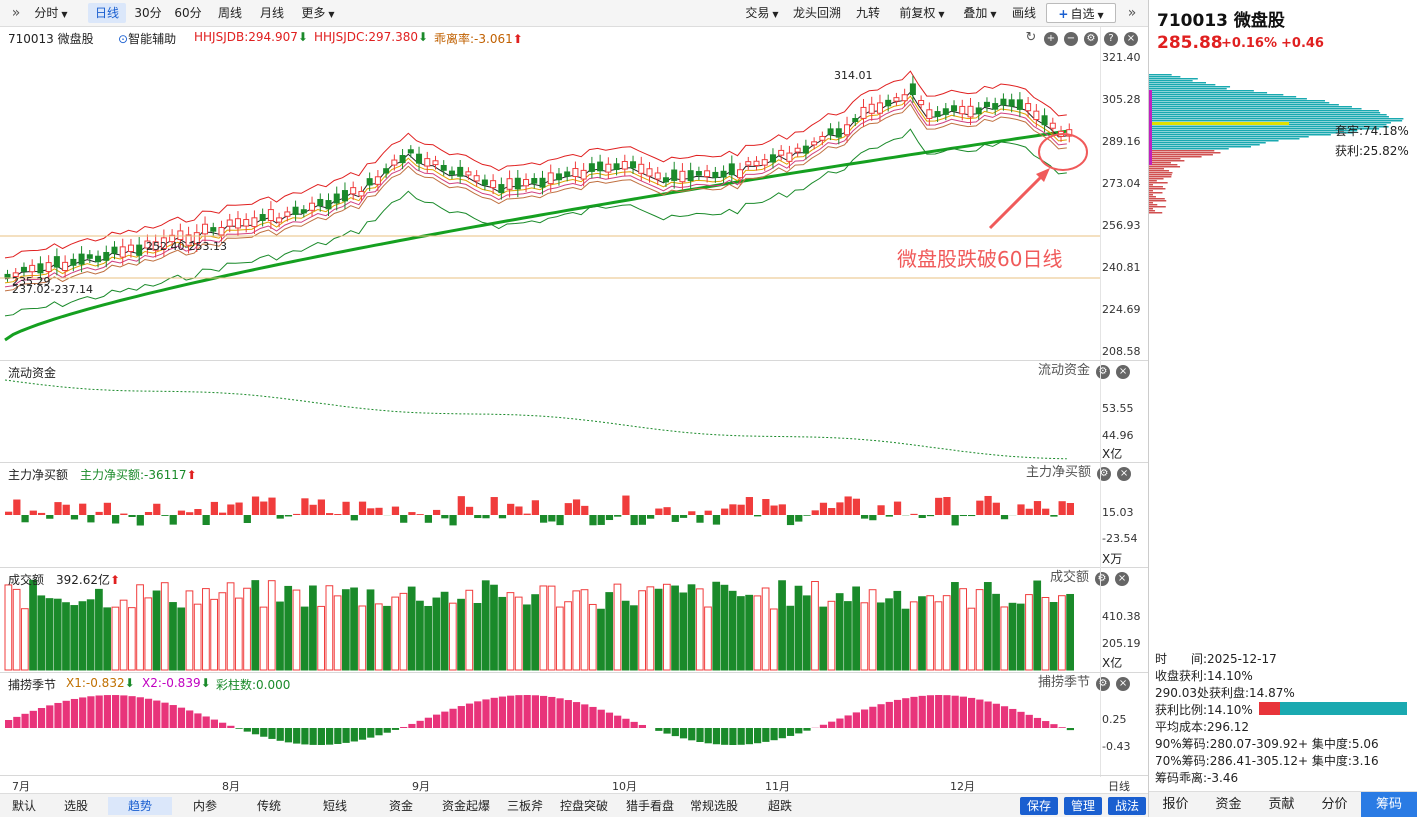 The height and width of the screenshot is (817, 1417). What do you see at coordinates (714, 806) in the screenshot?
I see `tab-regular-pick: 常规选股` at bounding box center [714, 806].